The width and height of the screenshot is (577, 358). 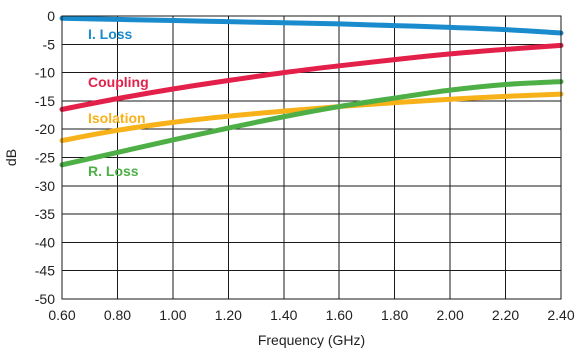 I want to click on series-line-isolation, so click(x=311, y=117).